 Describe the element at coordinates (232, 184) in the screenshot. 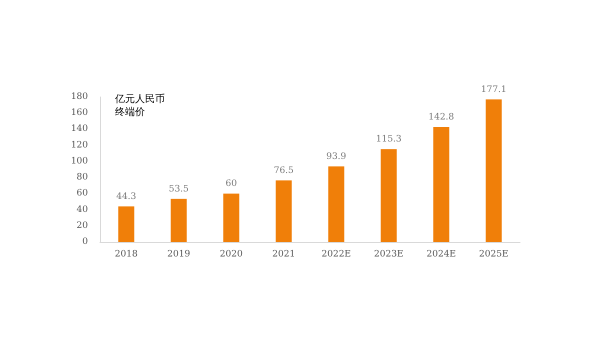

I see `data-label: 60` at that location.